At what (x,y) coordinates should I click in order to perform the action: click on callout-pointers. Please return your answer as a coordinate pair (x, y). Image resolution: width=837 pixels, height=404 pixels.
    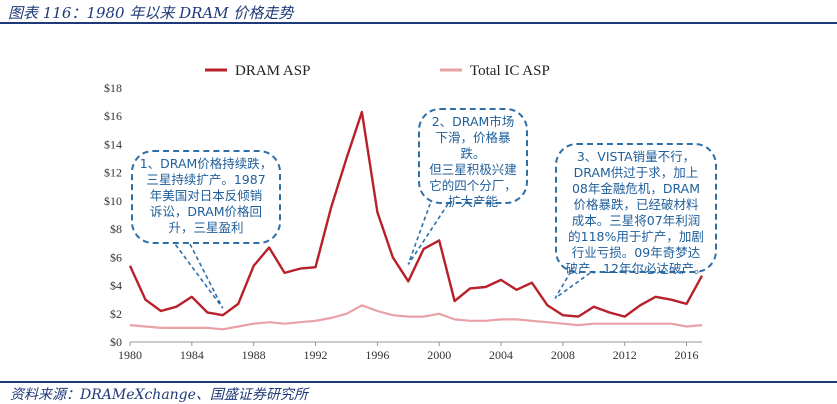
    Looking at the image, I should click on (382, 256).